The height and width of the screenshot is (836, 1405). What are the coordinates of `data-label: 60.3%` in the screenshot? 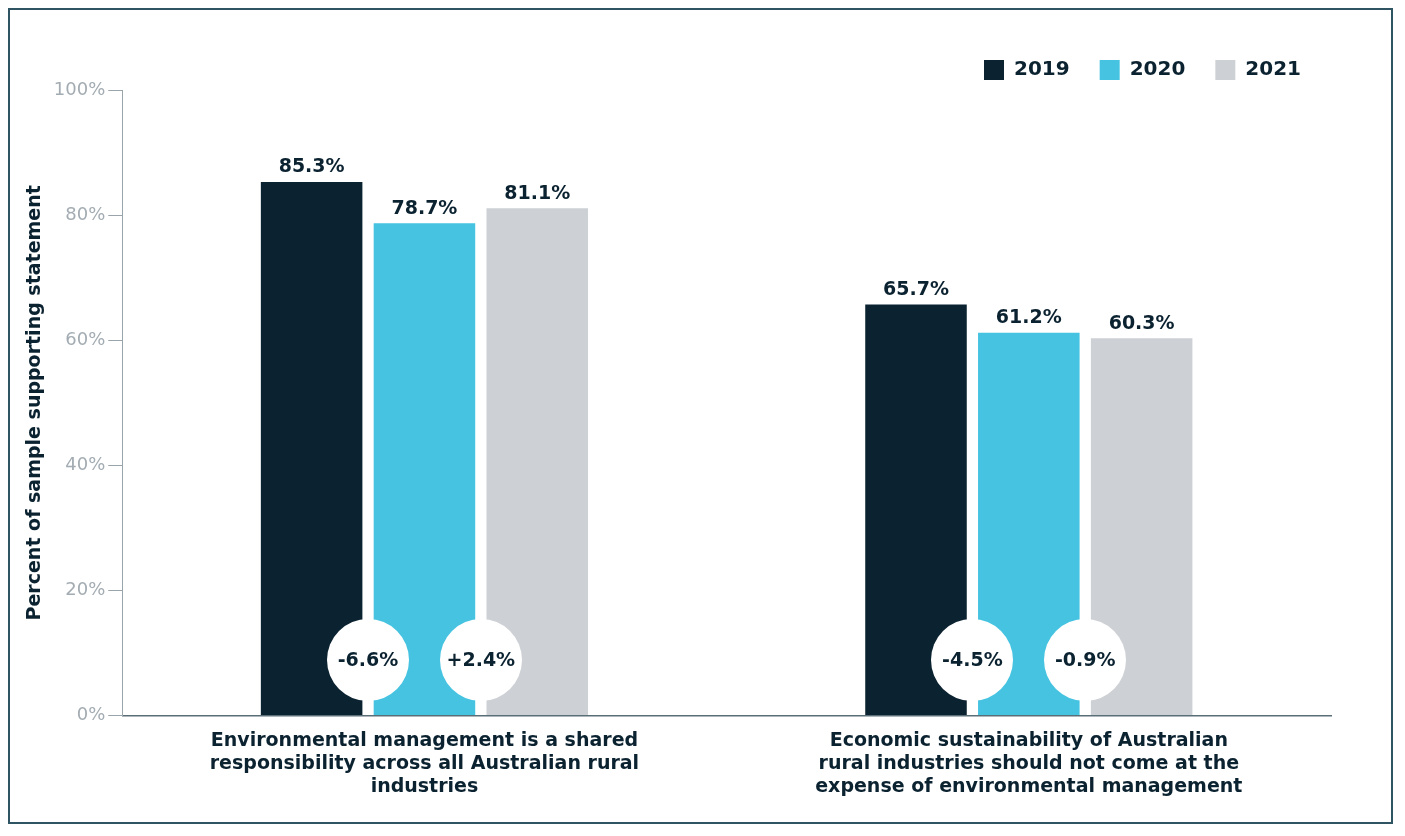 It's located at (1141, 321).